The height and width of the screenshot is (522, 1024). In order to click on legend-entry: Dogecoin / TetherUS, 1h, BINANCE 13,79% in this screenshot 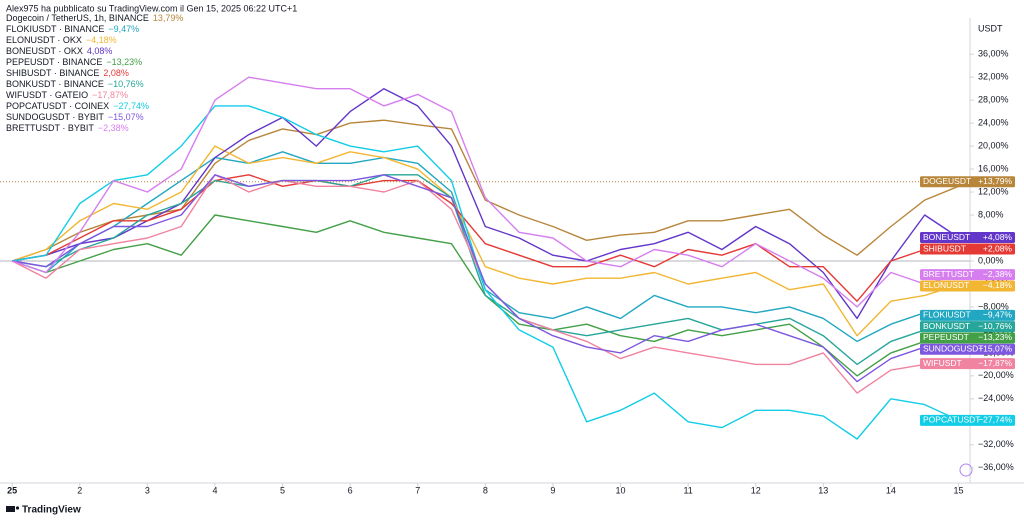, I will do `click(94, 18)`.